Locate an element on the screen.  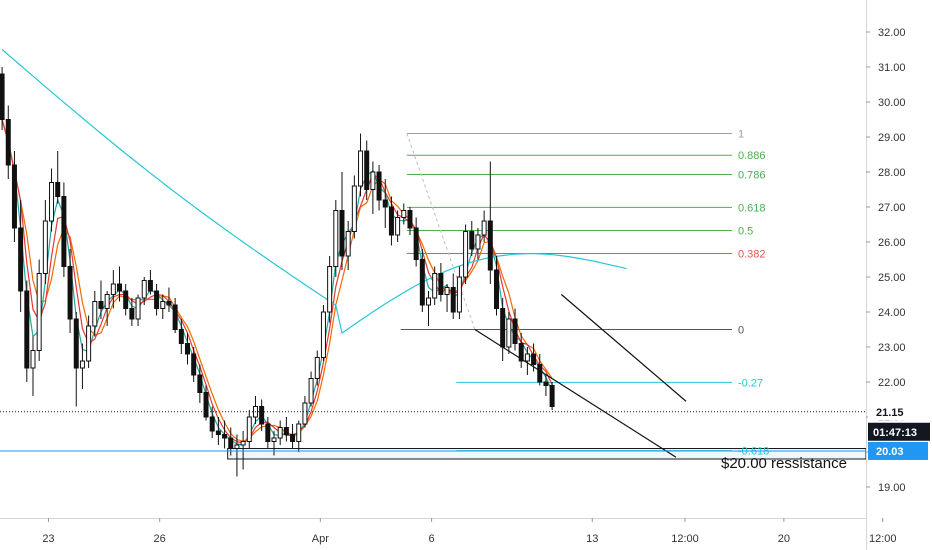
fib-anchor-line is located at coordinates (441, 231).